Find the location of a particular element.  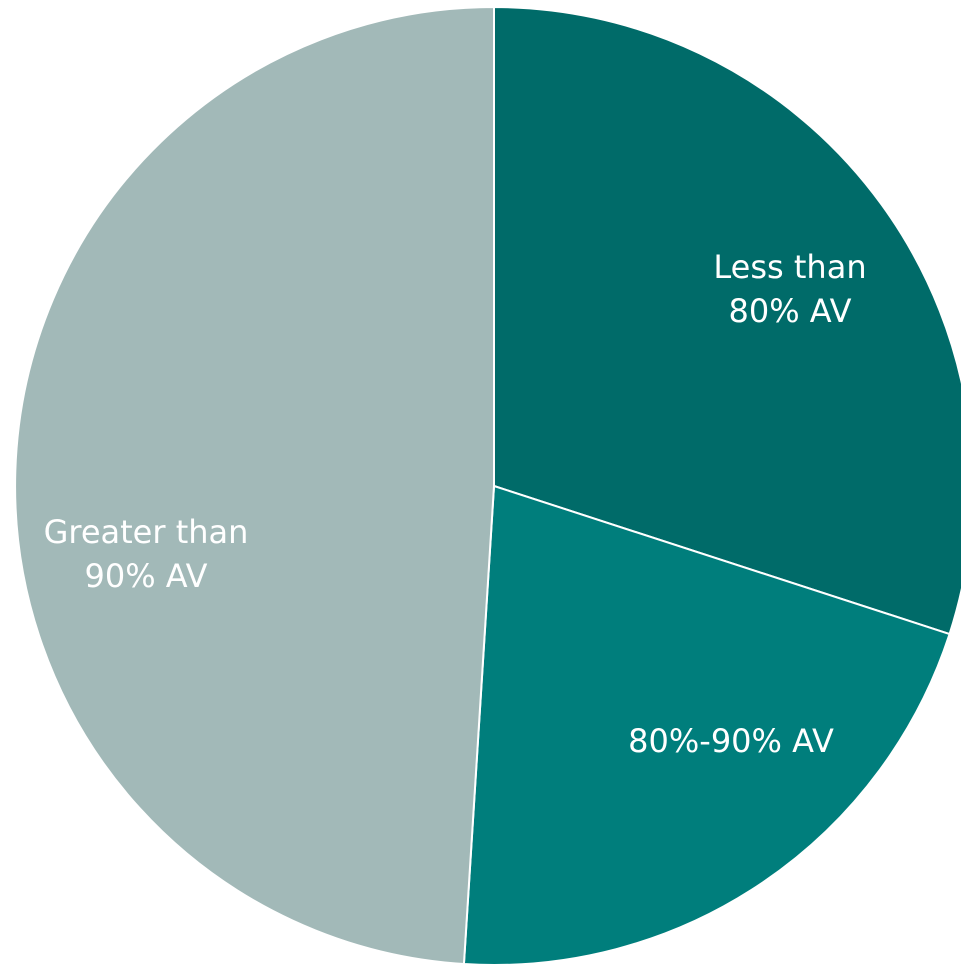

slice-label-2: 80%-90% AV is located at coordinates (731, 741).